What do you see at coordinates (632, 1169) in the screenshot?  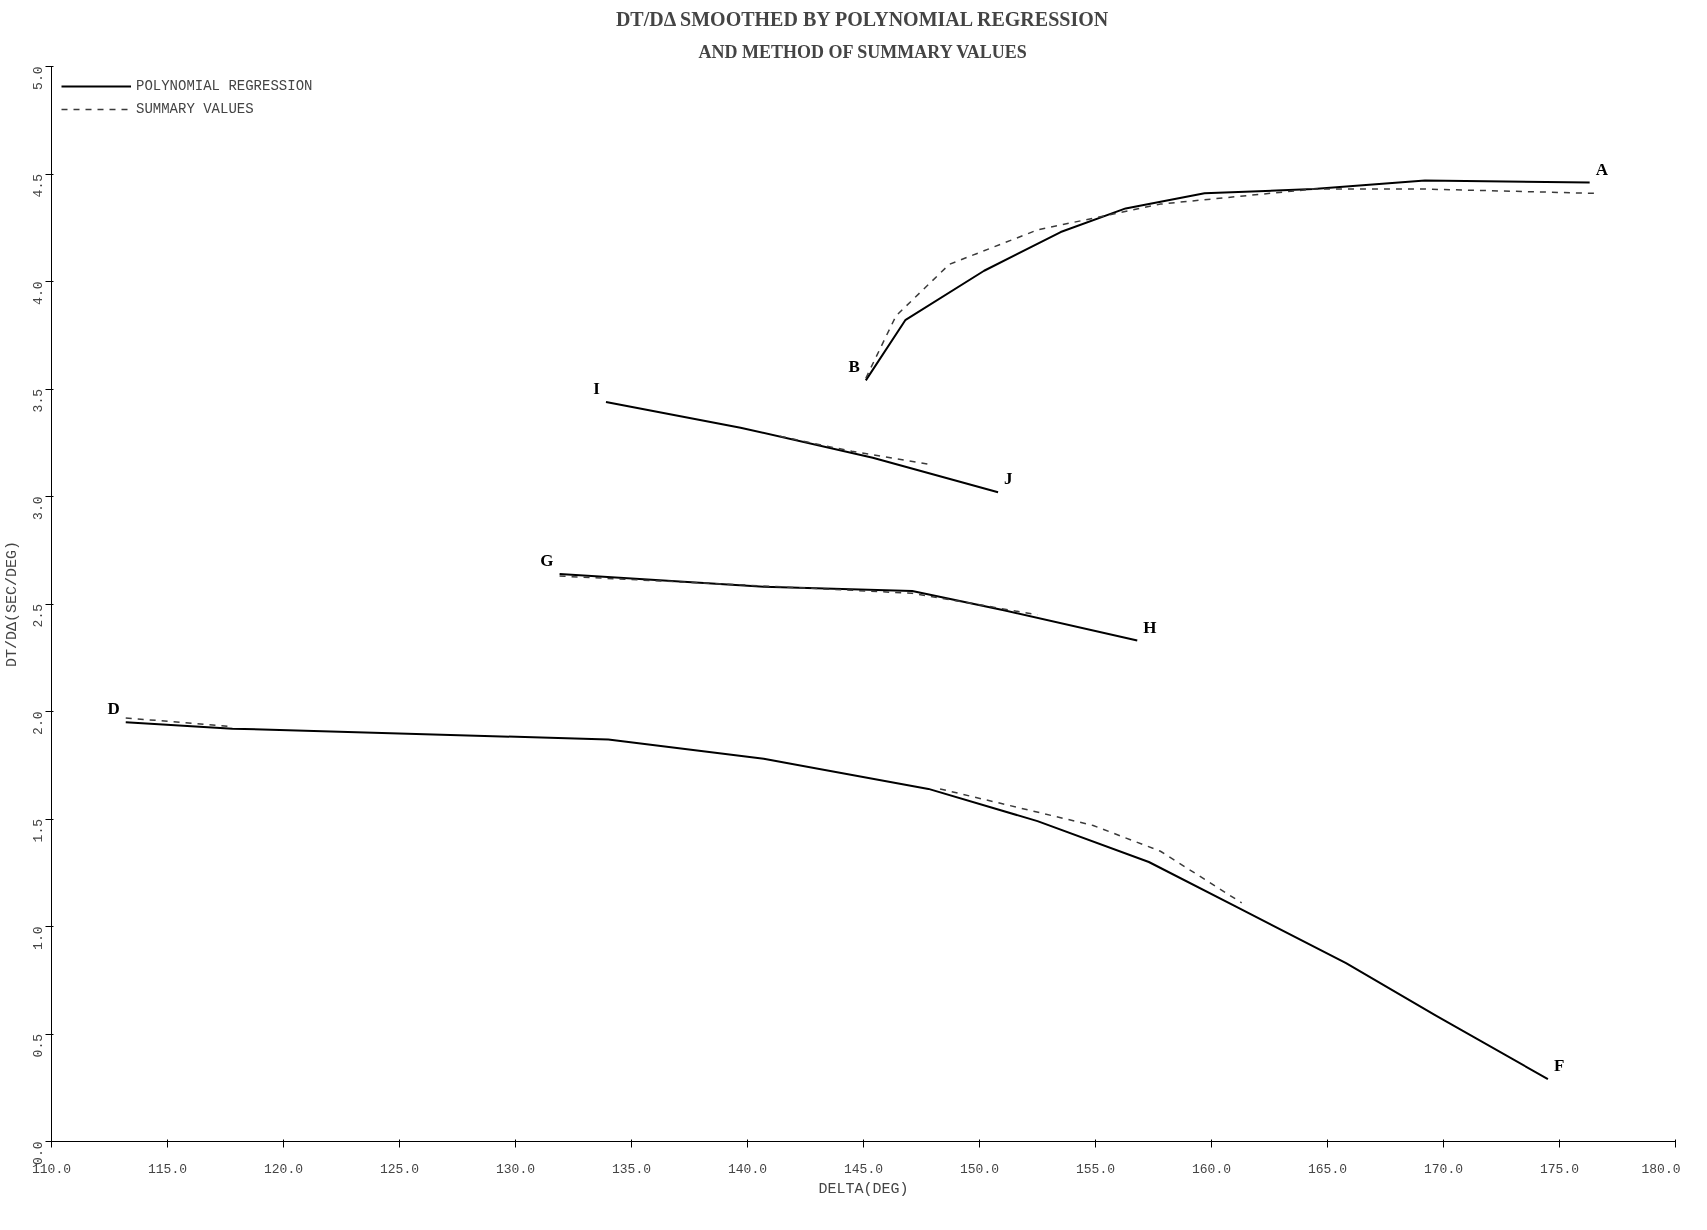 I see `x-tick-label: 135.0` at bounding box center [632, 1169].